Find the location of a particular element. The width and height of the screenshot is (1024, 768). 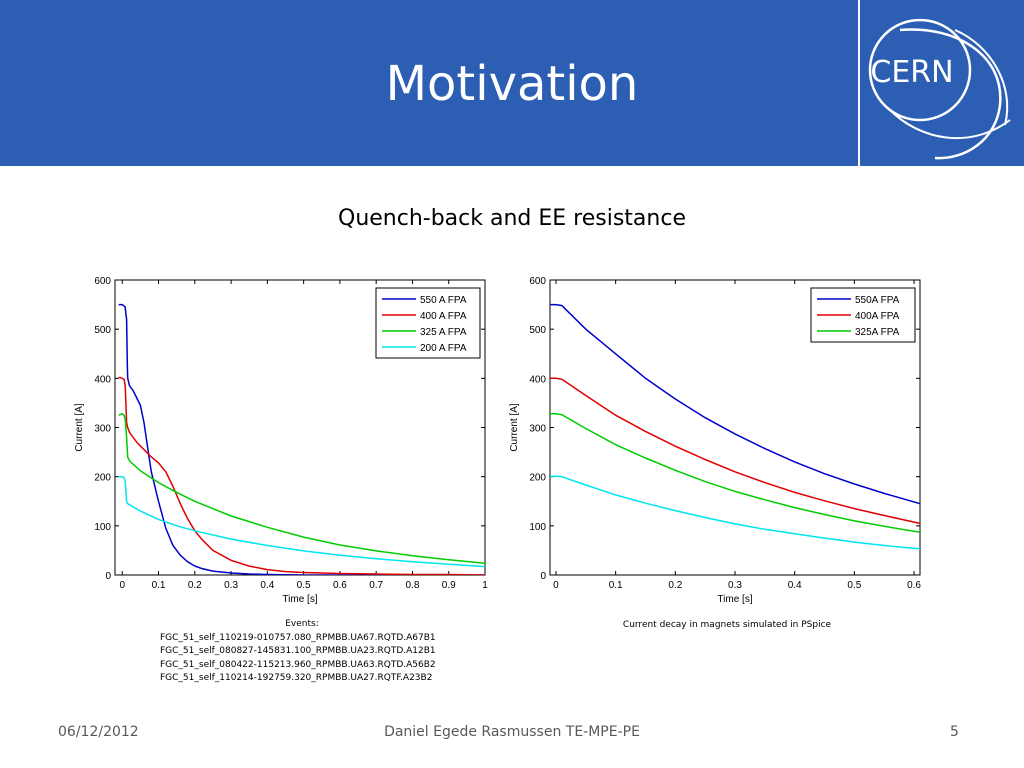

chart-right-y-tick-label: 400 is located at coordinates (537, 379).